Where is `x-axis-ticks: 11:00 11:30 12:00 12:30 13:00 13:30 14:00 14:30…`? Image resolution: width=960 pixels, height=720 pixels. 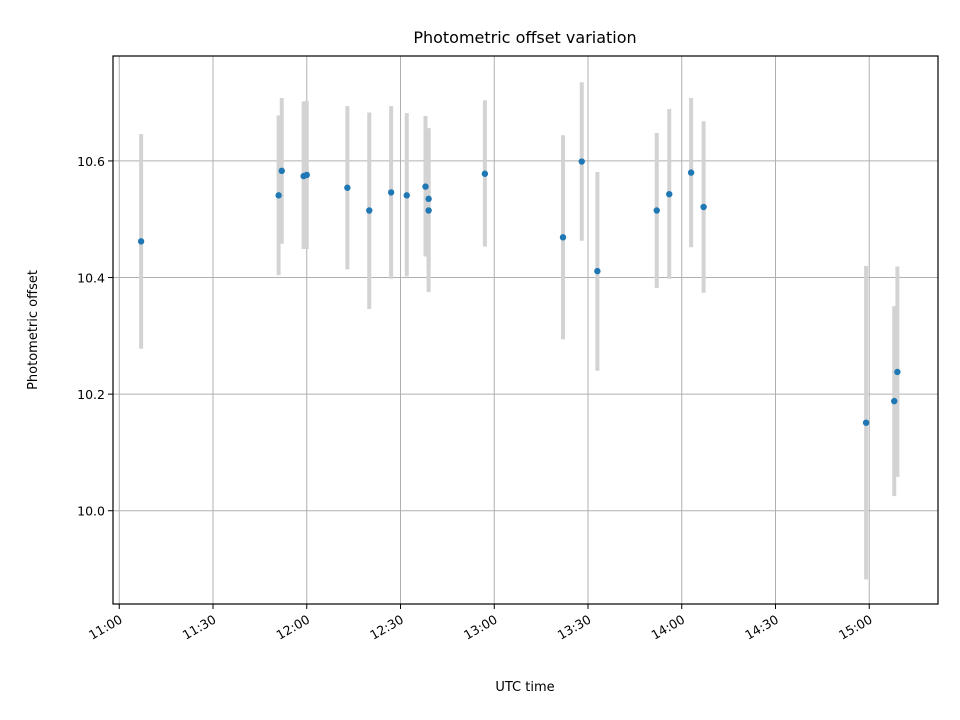
x-axis-ticks: 11:00 11:30 12:00 12:30 13:00 13:30 14:00 14:30… is located at coordinates (480, 623).